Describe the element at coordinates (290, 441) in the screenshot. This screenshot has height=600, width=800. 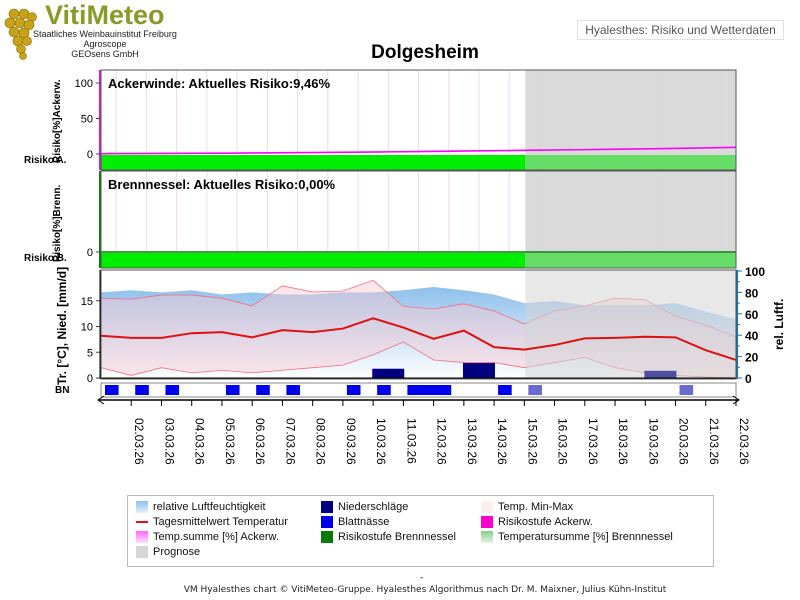
I see `x-tick-label: 07.03.26` at that location.